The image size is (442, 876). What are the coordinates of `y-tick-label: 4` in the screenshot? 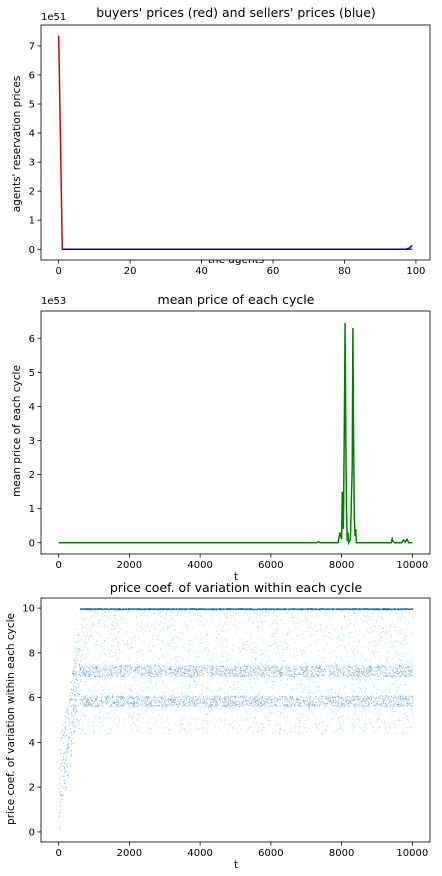 It's located at (32, 407).